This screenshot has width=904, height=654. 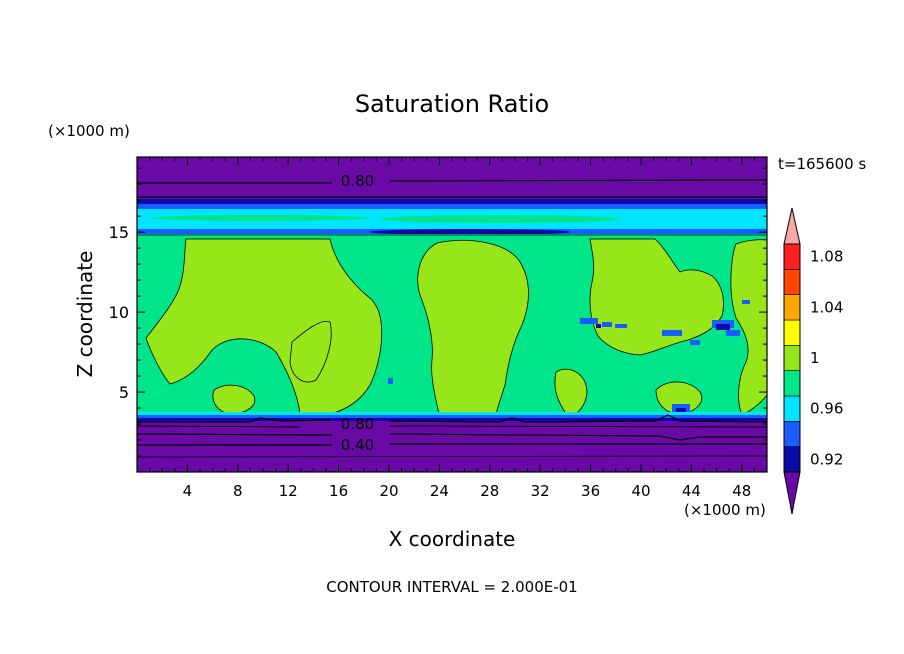 What do you see at coordinates (452, 539) in the screenshot?
I see `x-axis-label: X coordinate` at bounding box center [452, 539].